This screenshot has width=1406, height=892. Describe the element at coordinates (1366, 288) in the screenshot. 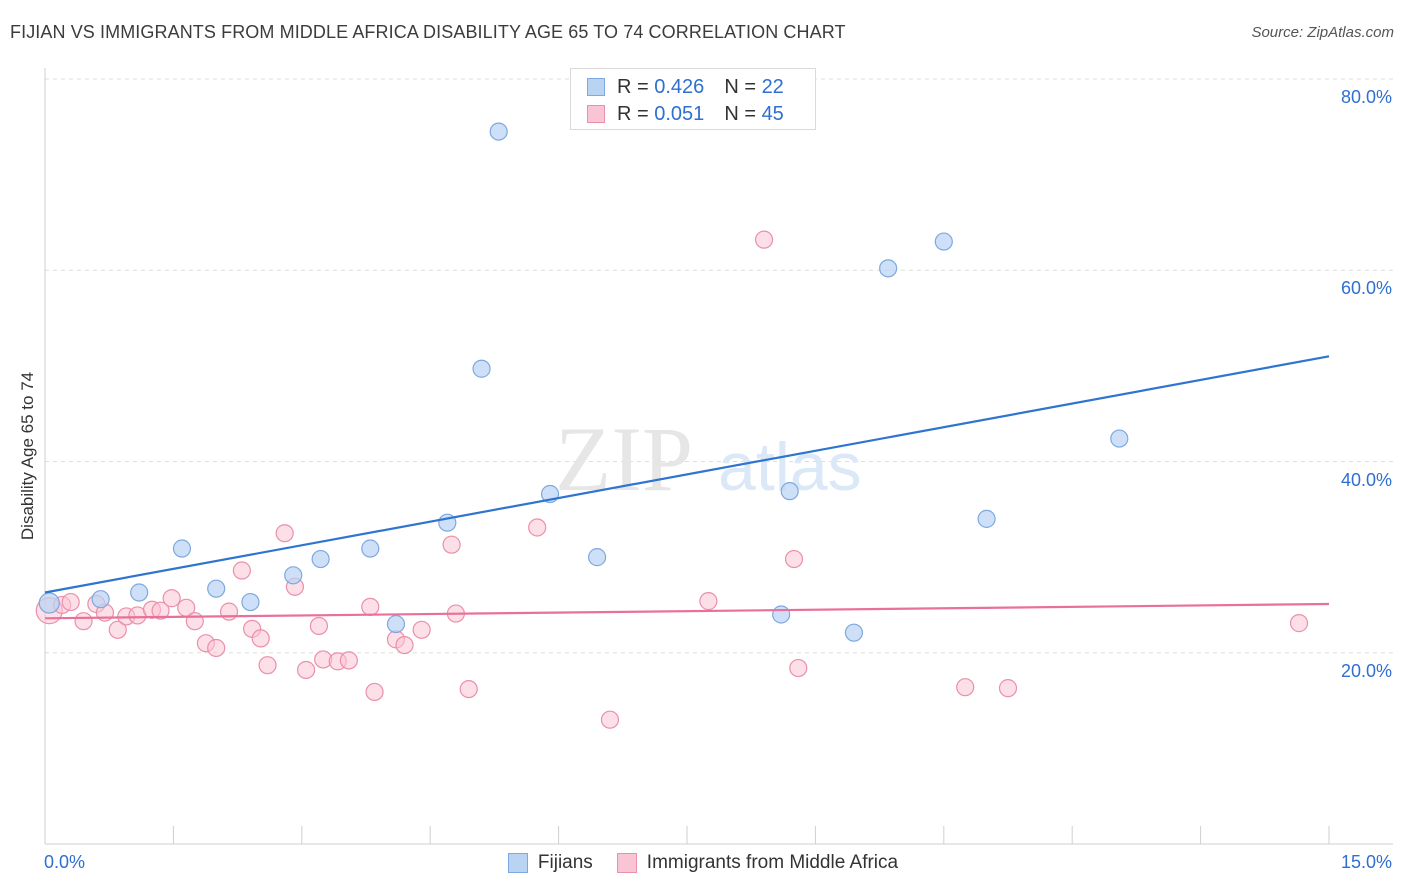

I see `y-tick-label: 60.0%` at that location.